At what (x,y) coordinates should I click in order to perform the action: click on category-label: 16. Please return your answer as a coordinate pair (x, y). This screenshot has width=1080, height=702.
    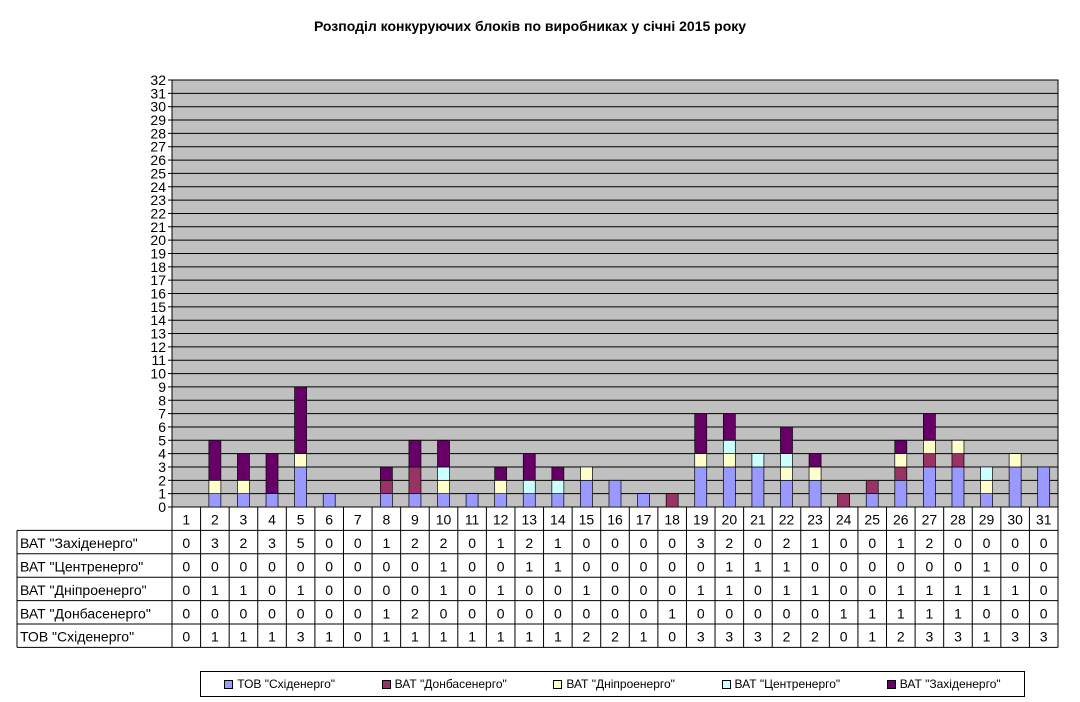
    Looking at the image, I should click on (615, 520).